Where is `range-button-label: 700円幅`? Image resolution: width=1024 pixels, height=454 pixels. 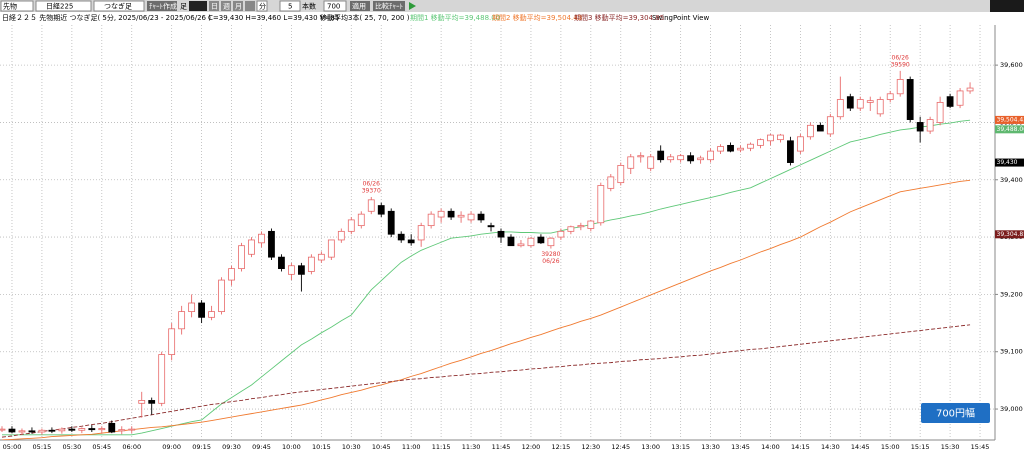
range-button-label: 700円幅 is located at coordinates (955, 413).